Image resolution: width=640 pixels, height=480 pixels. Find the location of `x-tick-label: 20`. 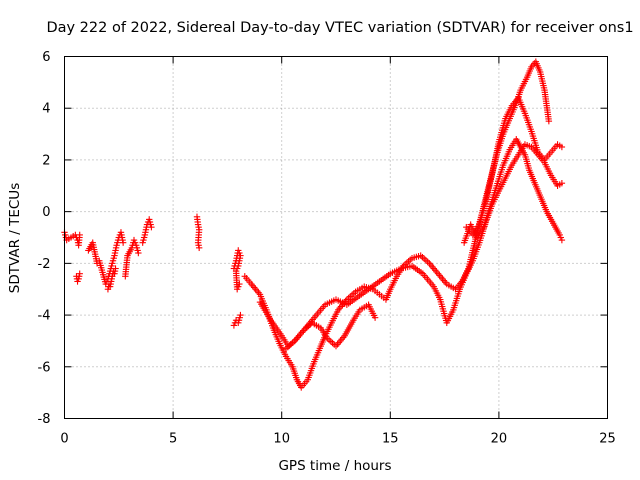

x-tick-label: 20 is located at coordinates (499, 439).